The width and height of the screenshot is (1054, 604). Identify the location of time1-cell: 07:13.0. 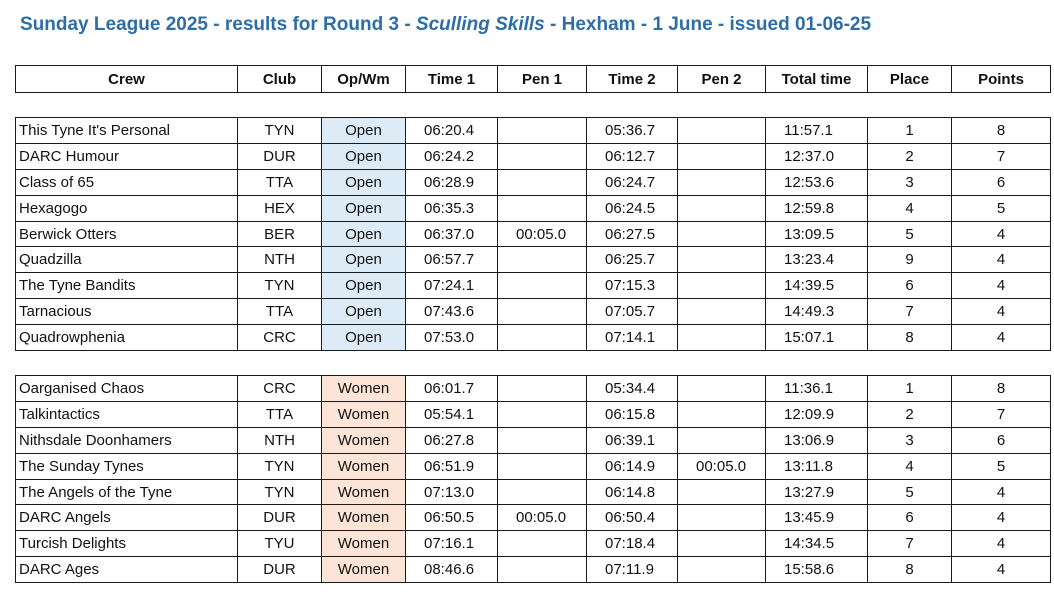
(451, 492).